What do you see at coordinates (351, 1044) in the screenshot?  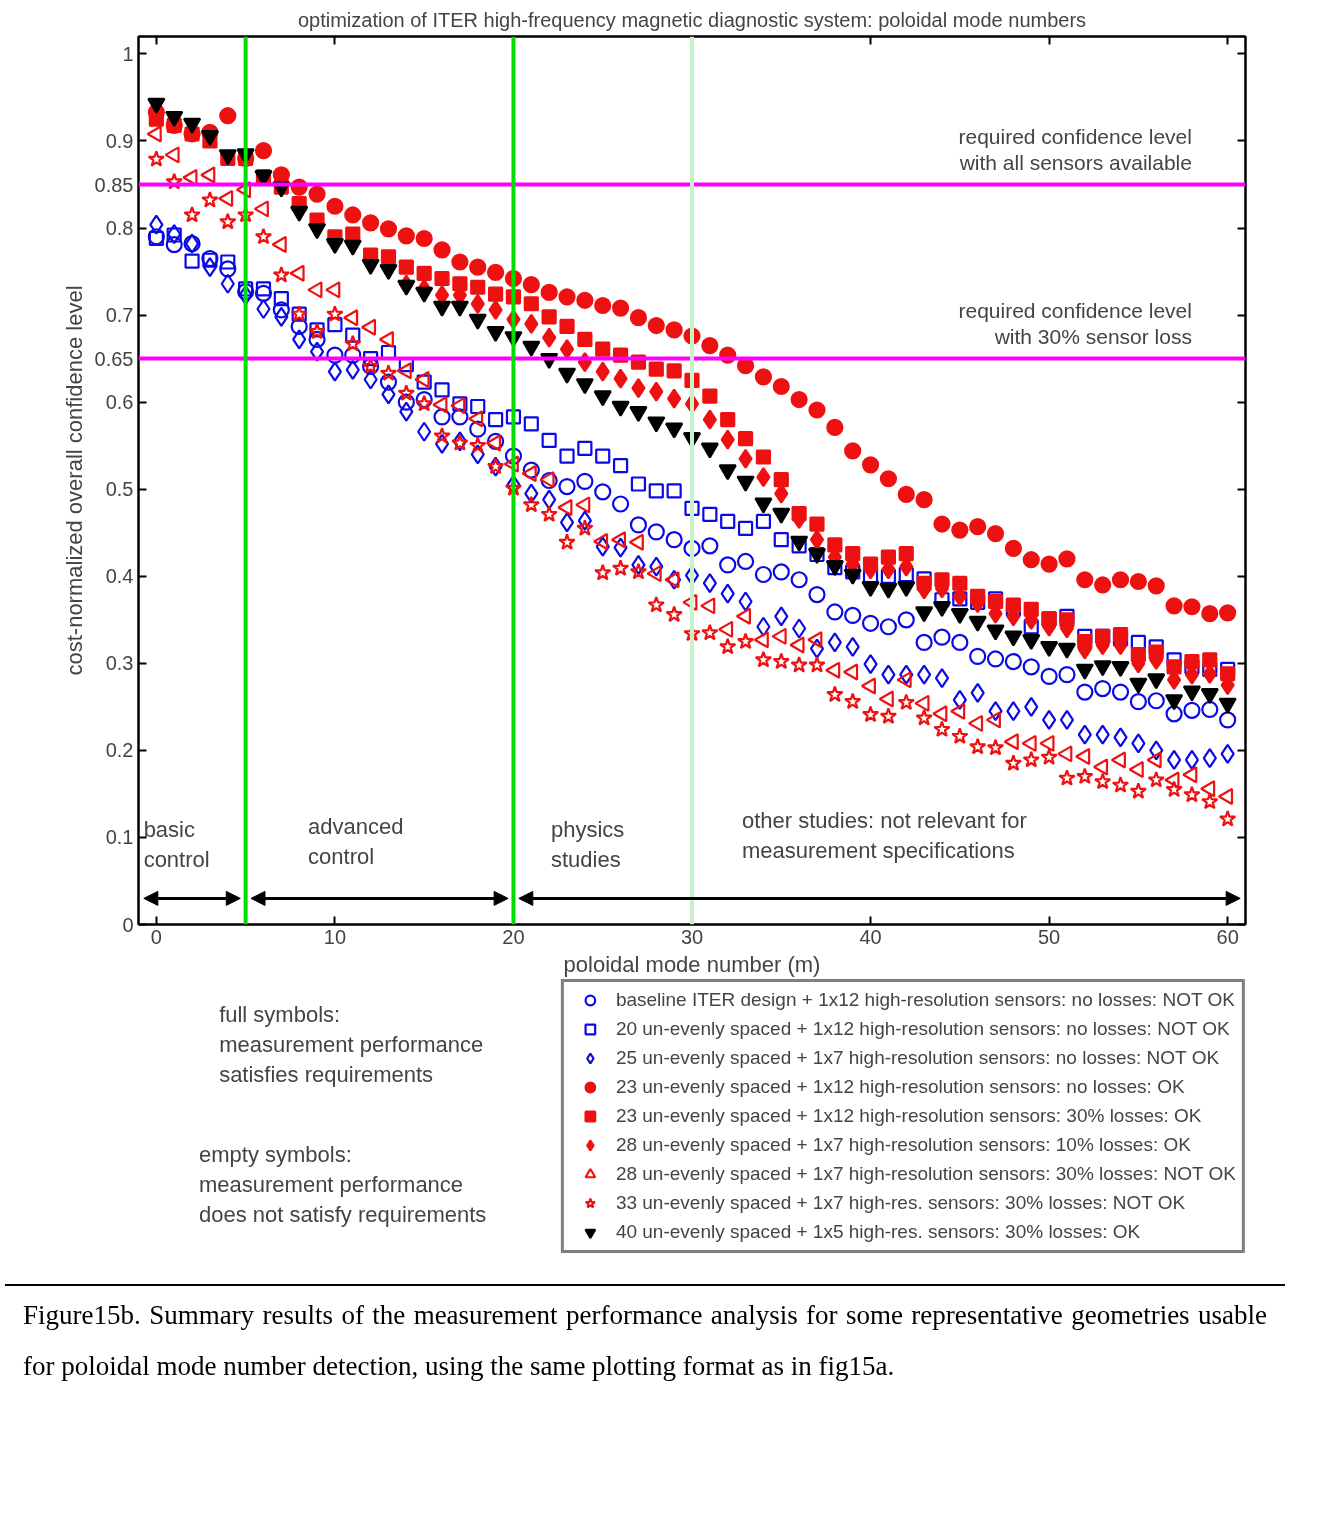 I see `text: full symbols: measurement performance satisfies requirements` at bounding box center [351, 1044].